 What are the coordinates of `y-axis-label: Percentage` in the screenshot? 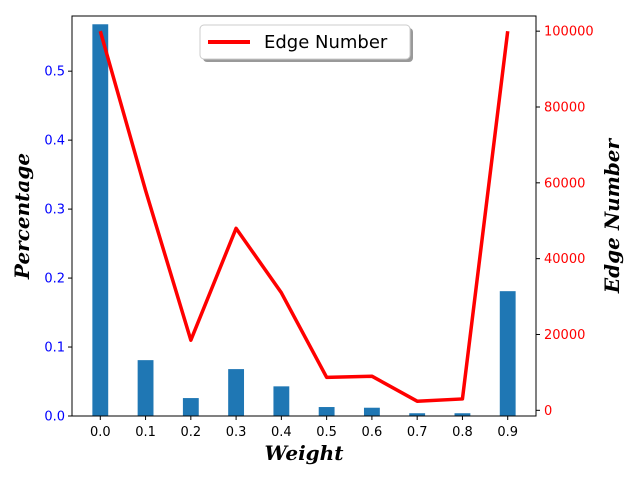 It's located at (22, 216).